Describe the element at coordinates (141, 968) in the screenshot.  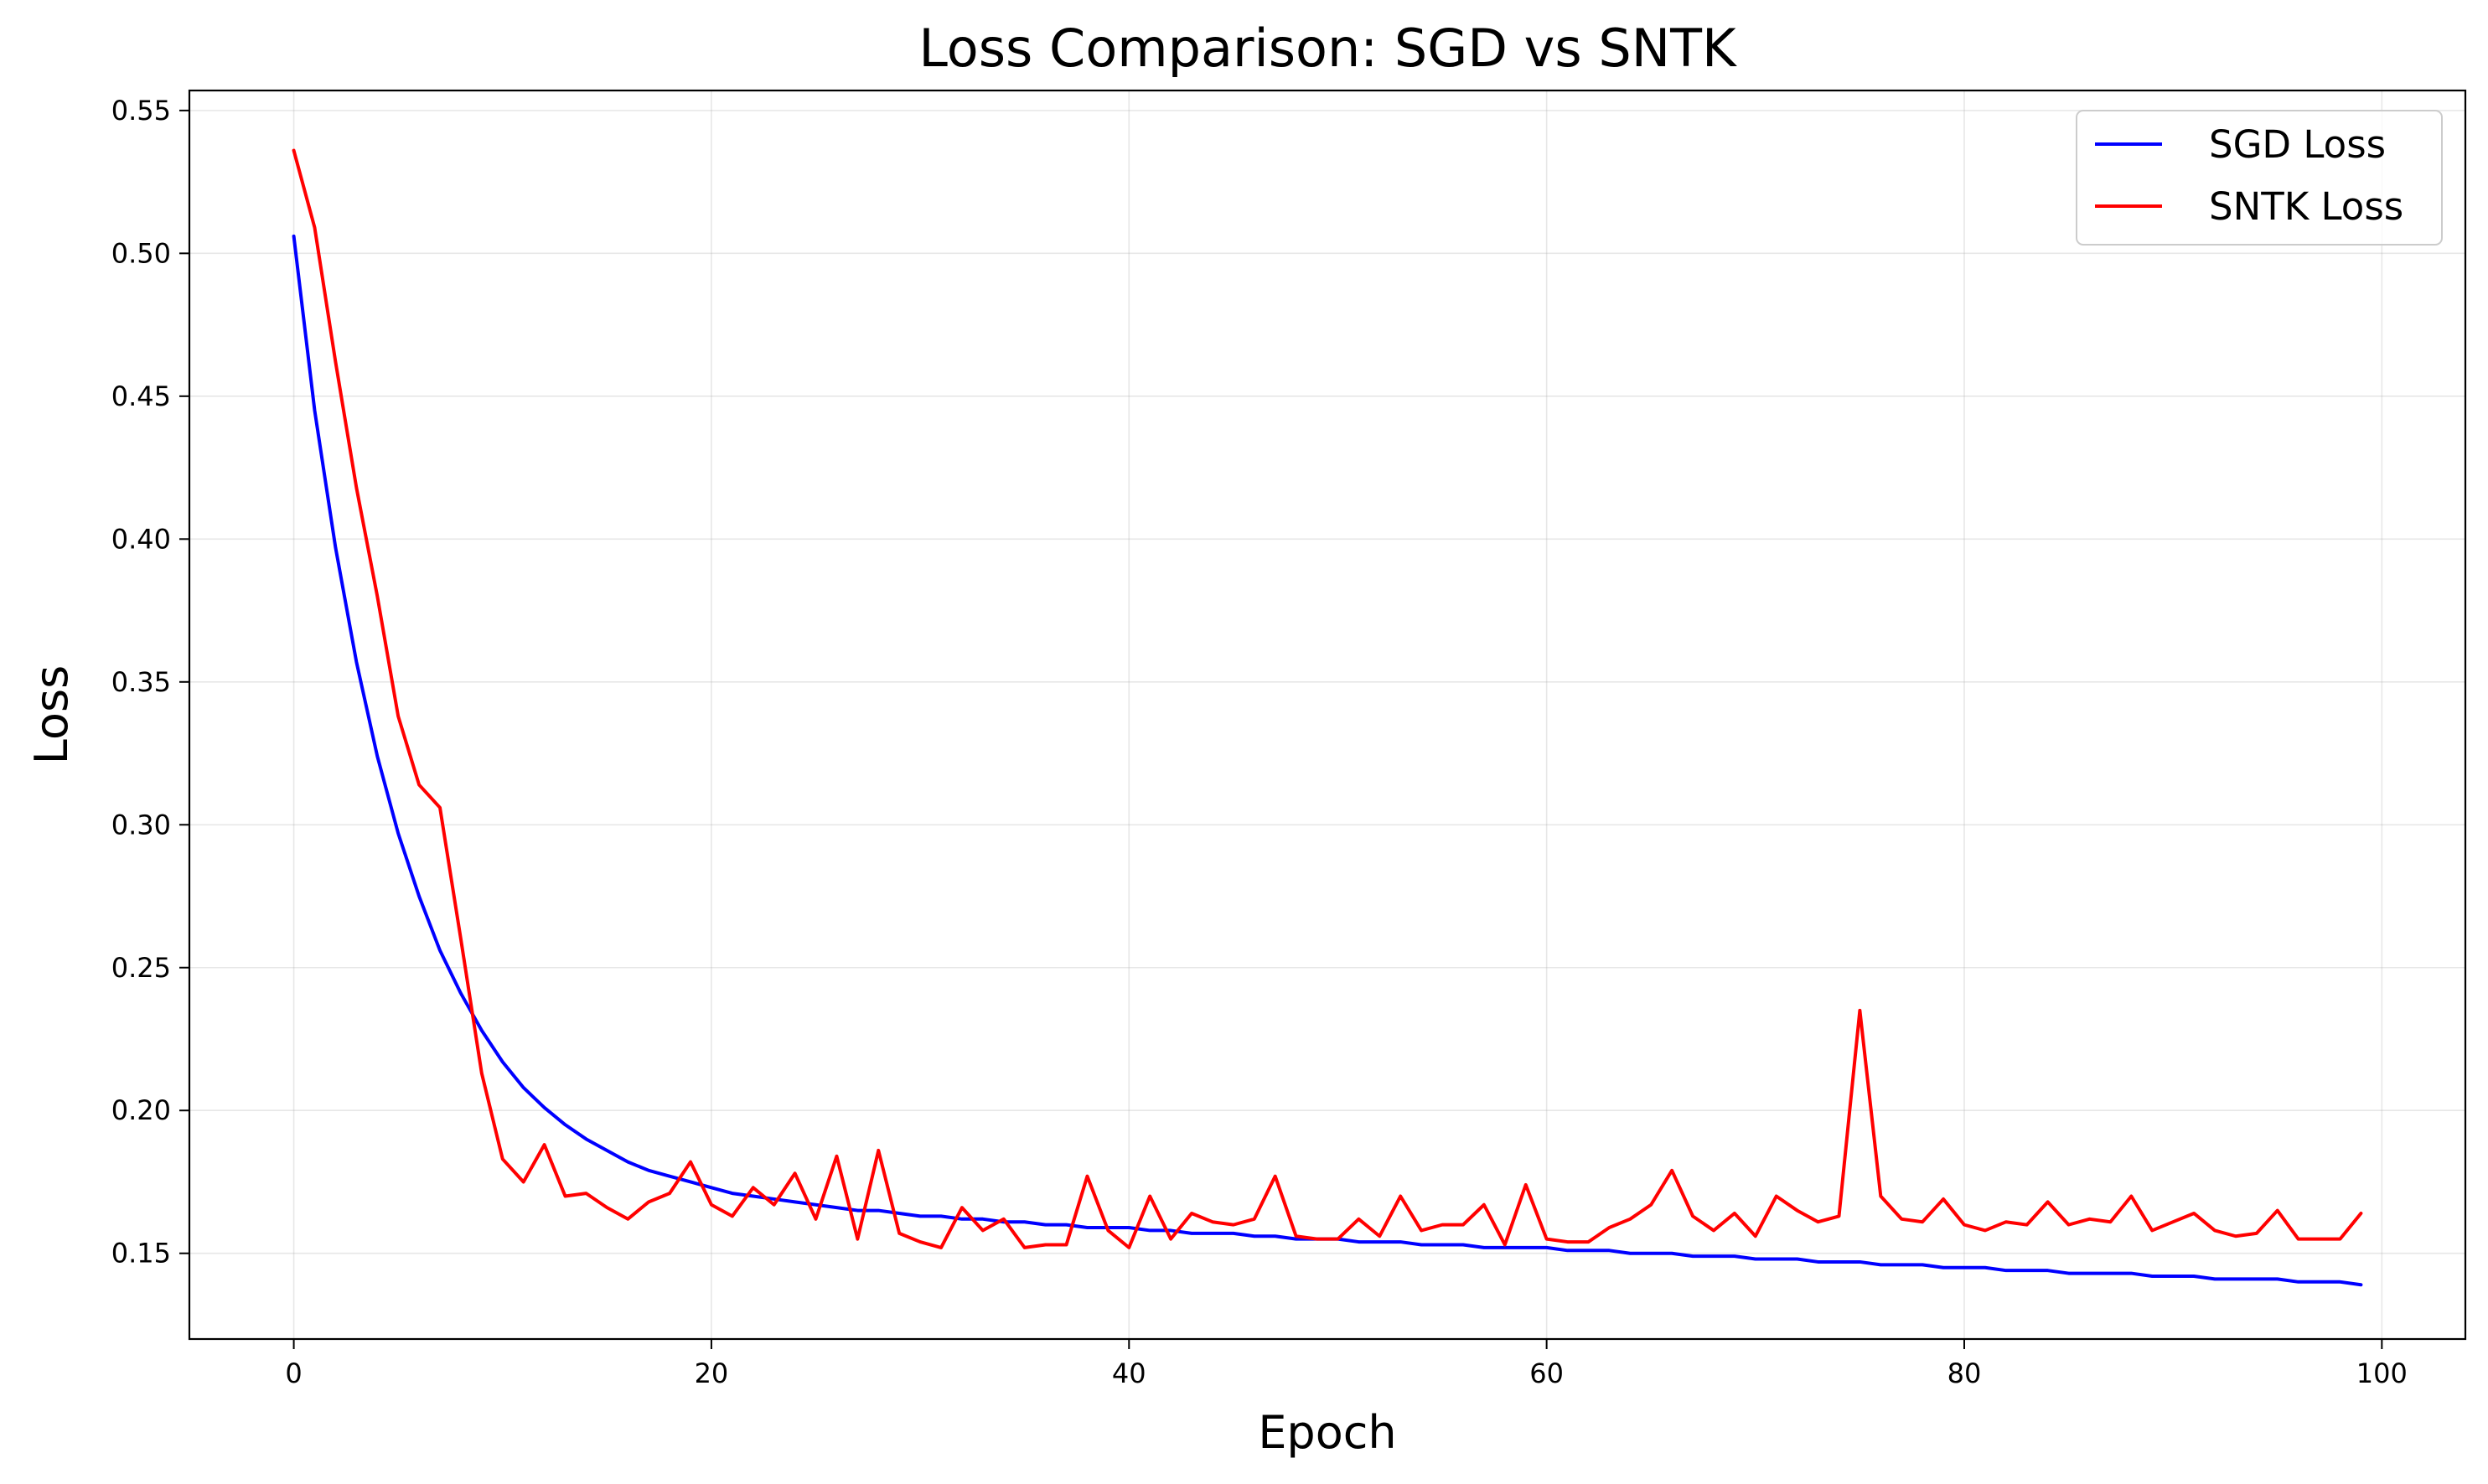
I see `y-tick-label: 0.25` at that location.